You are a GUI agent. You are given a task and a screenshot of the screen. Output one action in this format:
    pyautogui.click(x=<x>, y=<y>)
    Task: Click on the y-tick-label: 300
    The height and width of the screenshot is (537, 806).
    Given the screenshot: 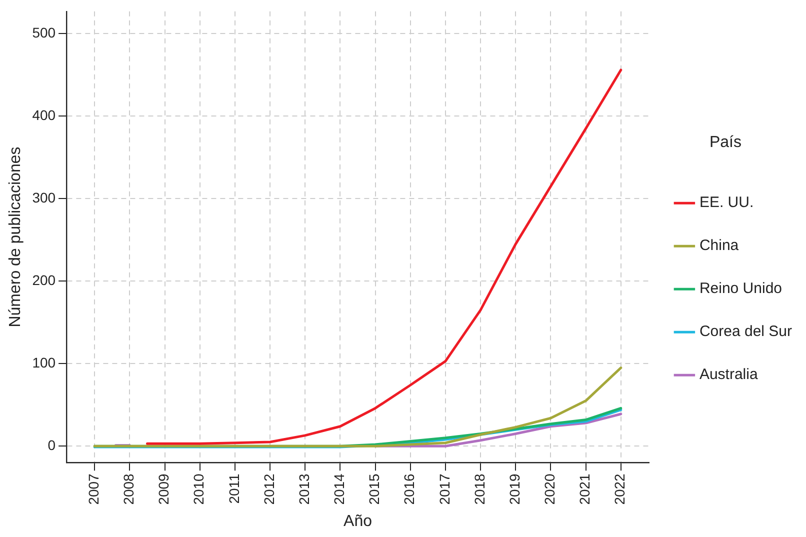 What is the action you would take?
    pyautogui.click(x=44, y=198)
    